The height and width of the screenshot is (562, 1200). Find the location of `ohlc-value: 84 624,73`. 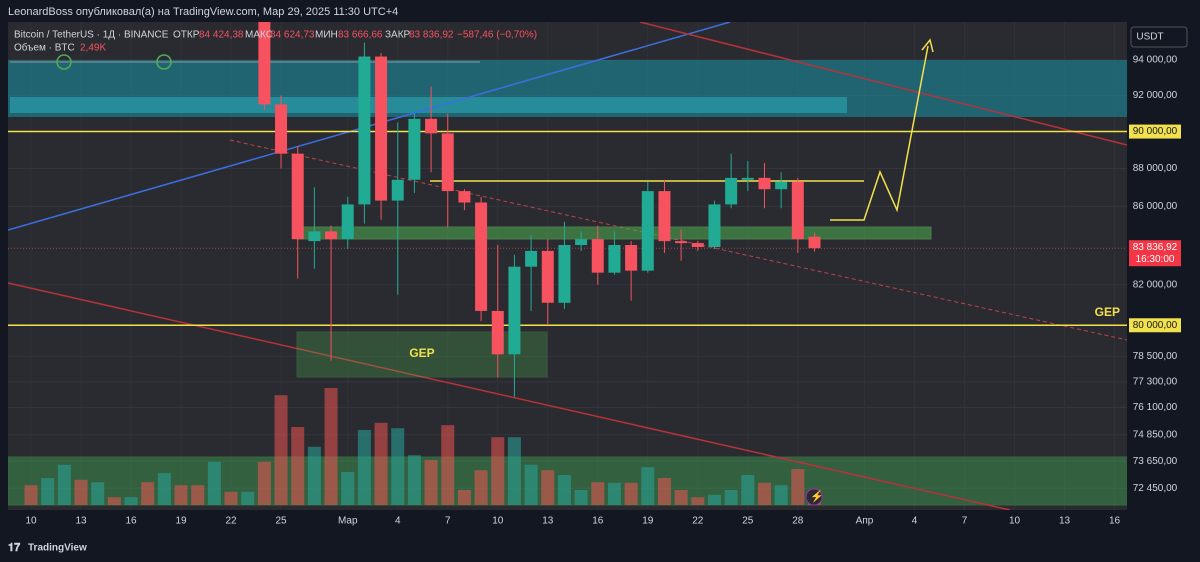

ohlc-value: 84 624,73 is located at coordinates (292, 35).